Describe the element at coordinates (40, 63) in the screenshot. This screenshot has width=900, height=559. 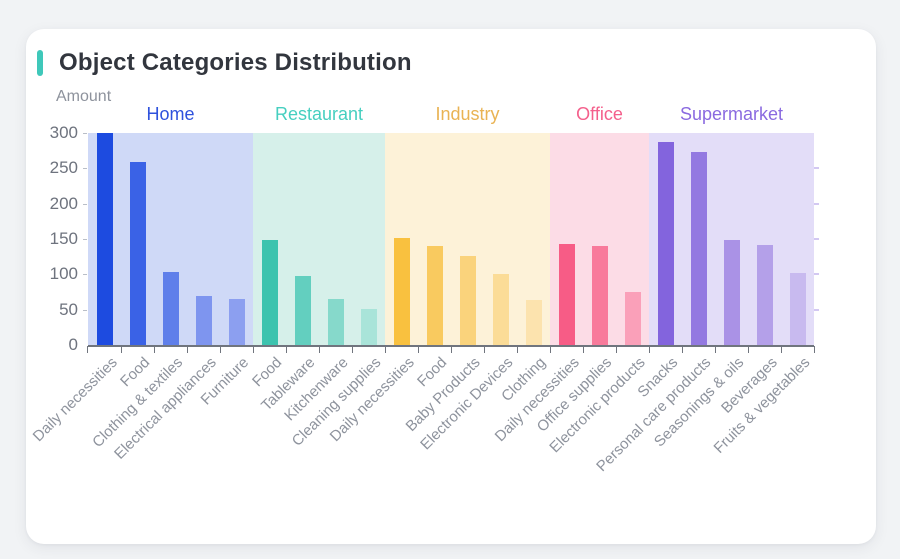
I see `title-accent-bar` at that location.